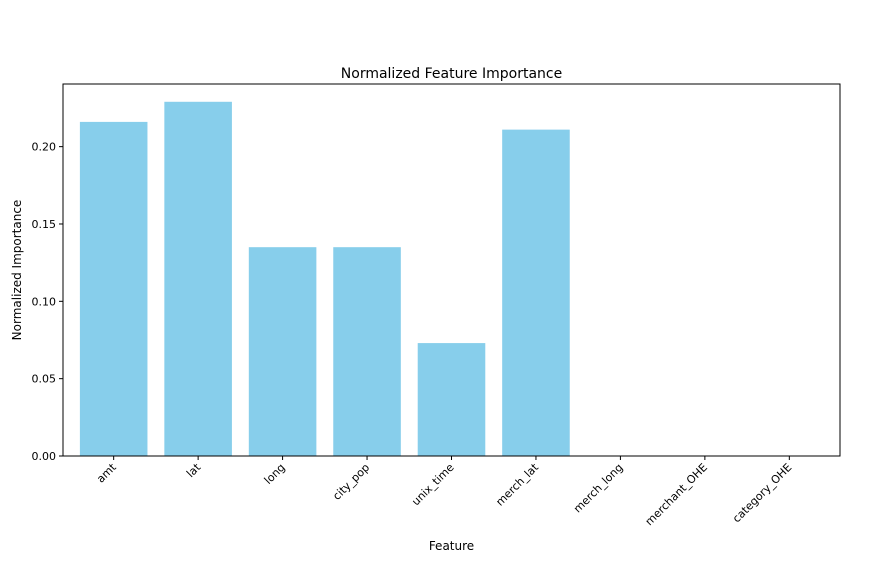 The image size is (894, 566). I want to click on y-tick-label: 0.05, so click(44, 379).